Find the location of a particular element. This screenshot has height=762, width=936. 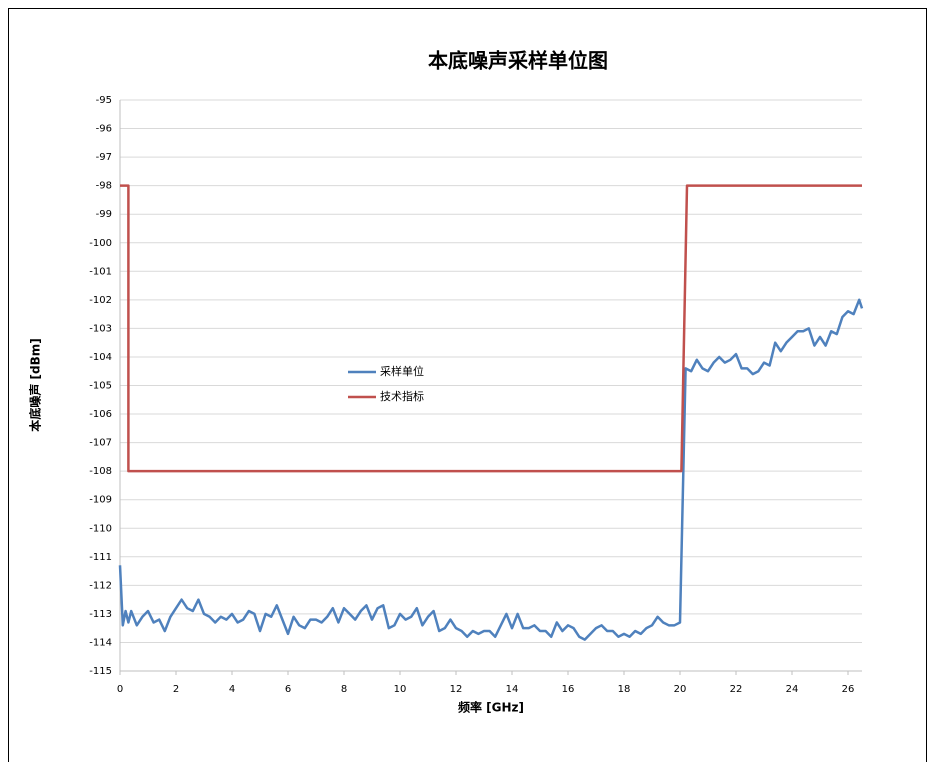

y-tick-label: -104 is located at coordinates (100, 357).